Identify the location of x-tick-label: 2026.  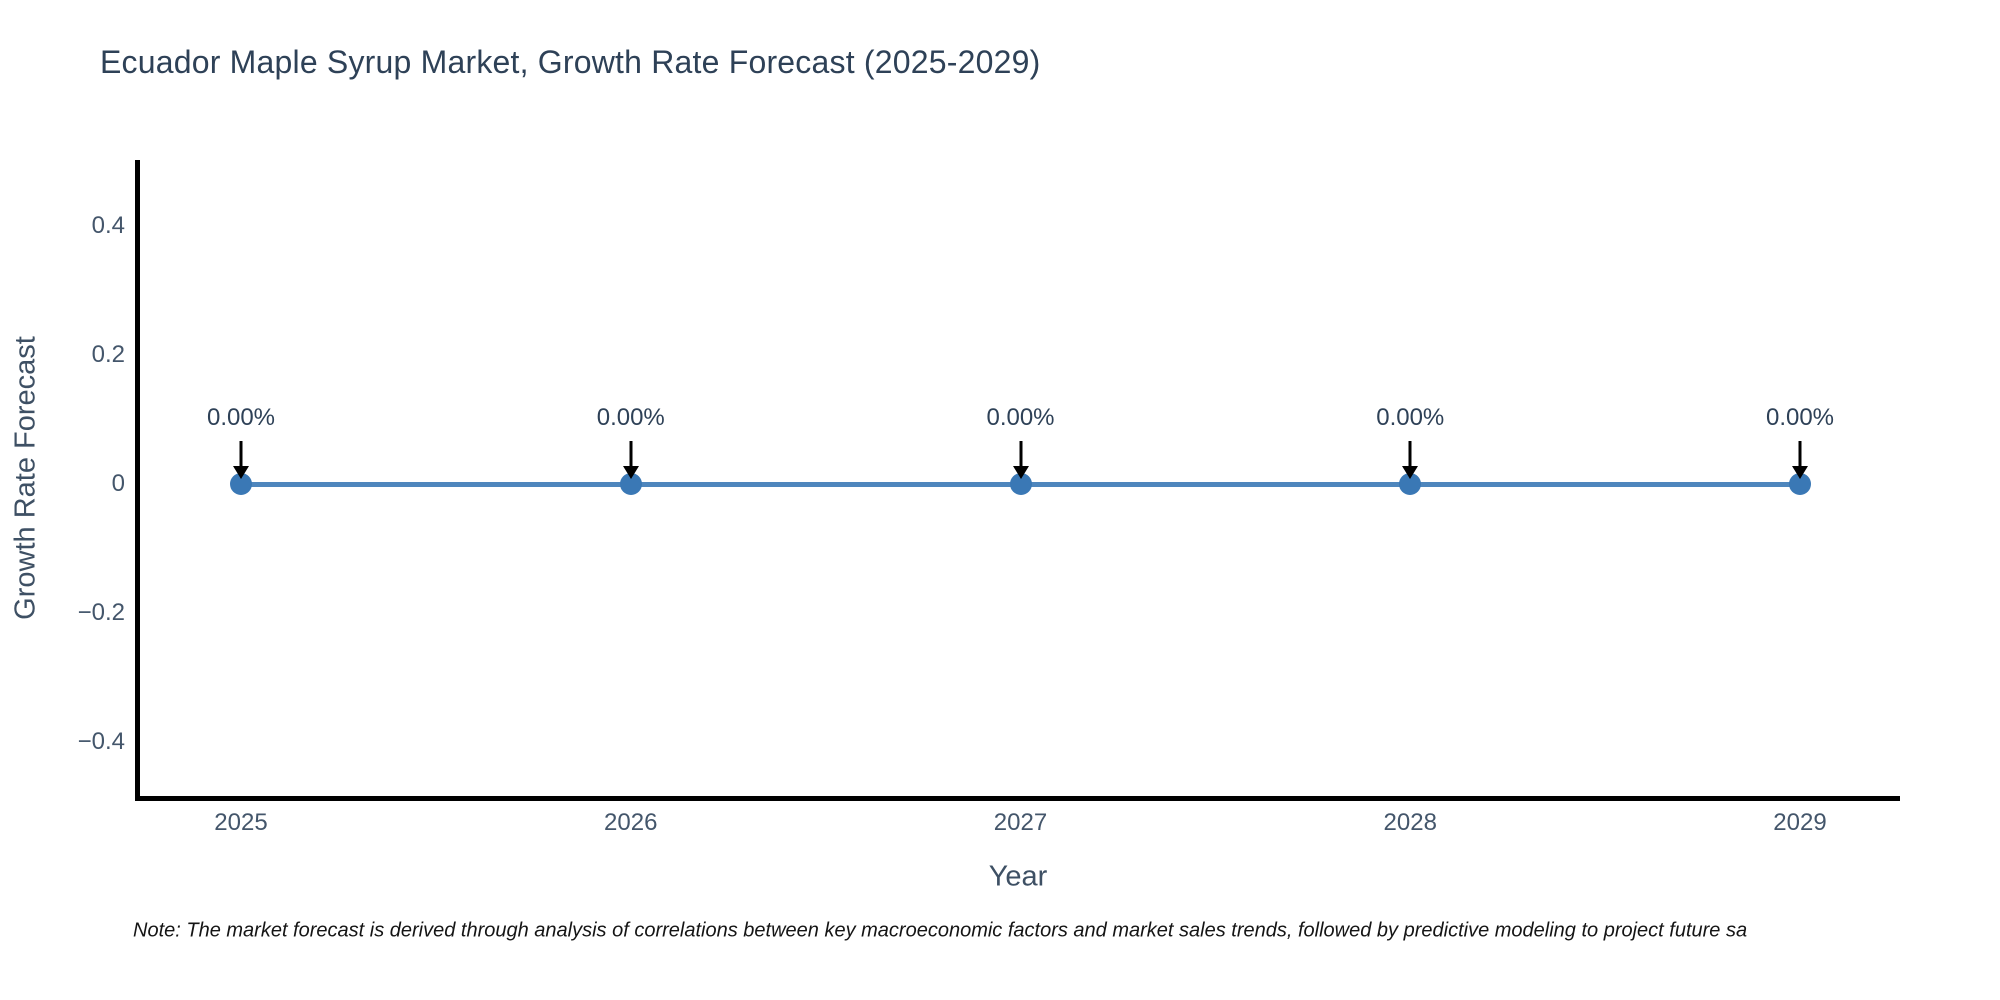
(631, 822).